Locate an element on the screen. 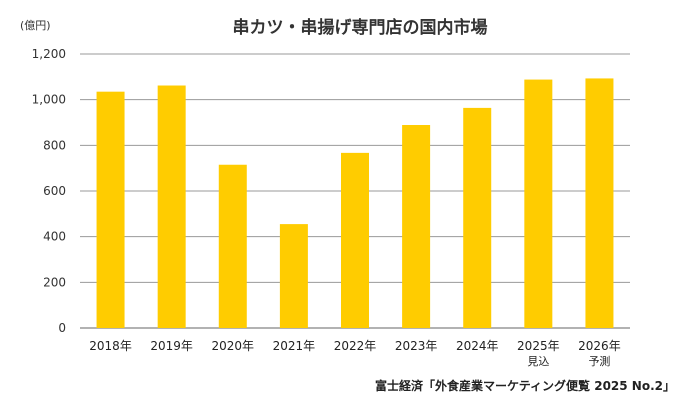  chart-title: 串カツ・串揚げ専門店の国内市場 is located at coordinates (360, 27).